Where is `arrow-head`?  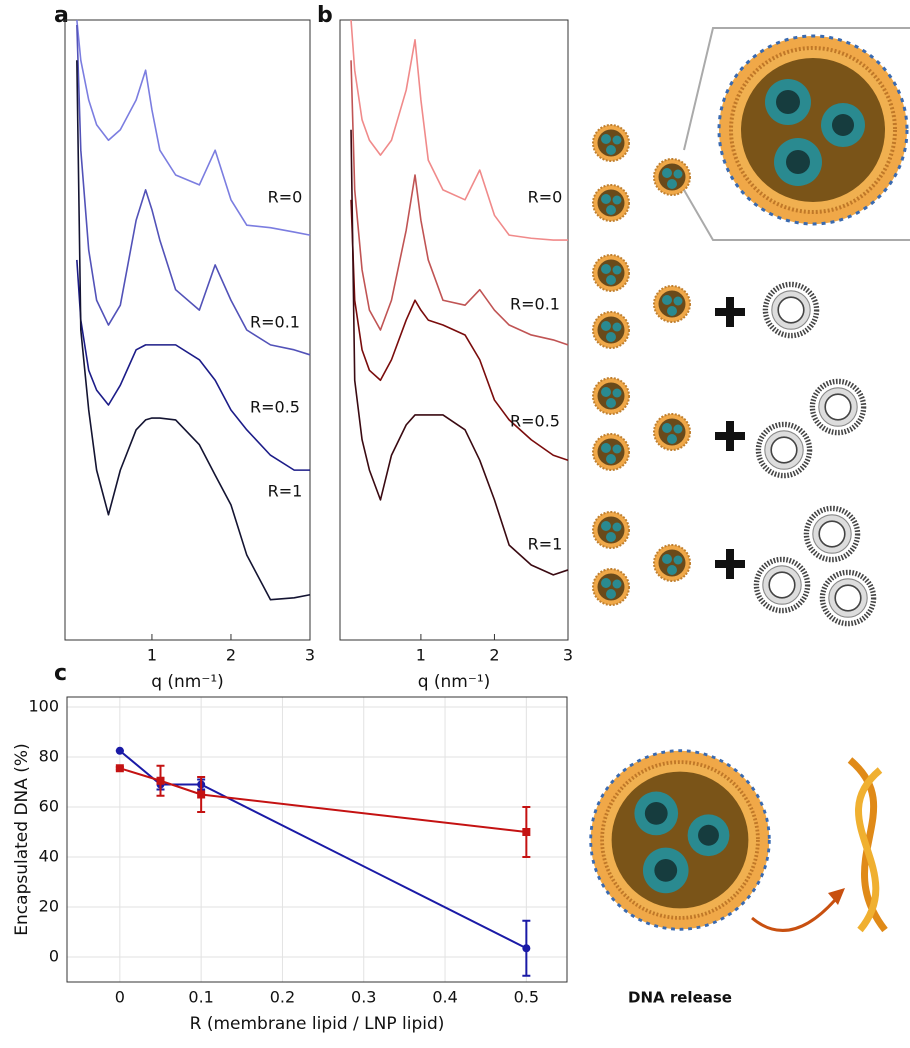 arrow-head is located at coordinates (836, 896).